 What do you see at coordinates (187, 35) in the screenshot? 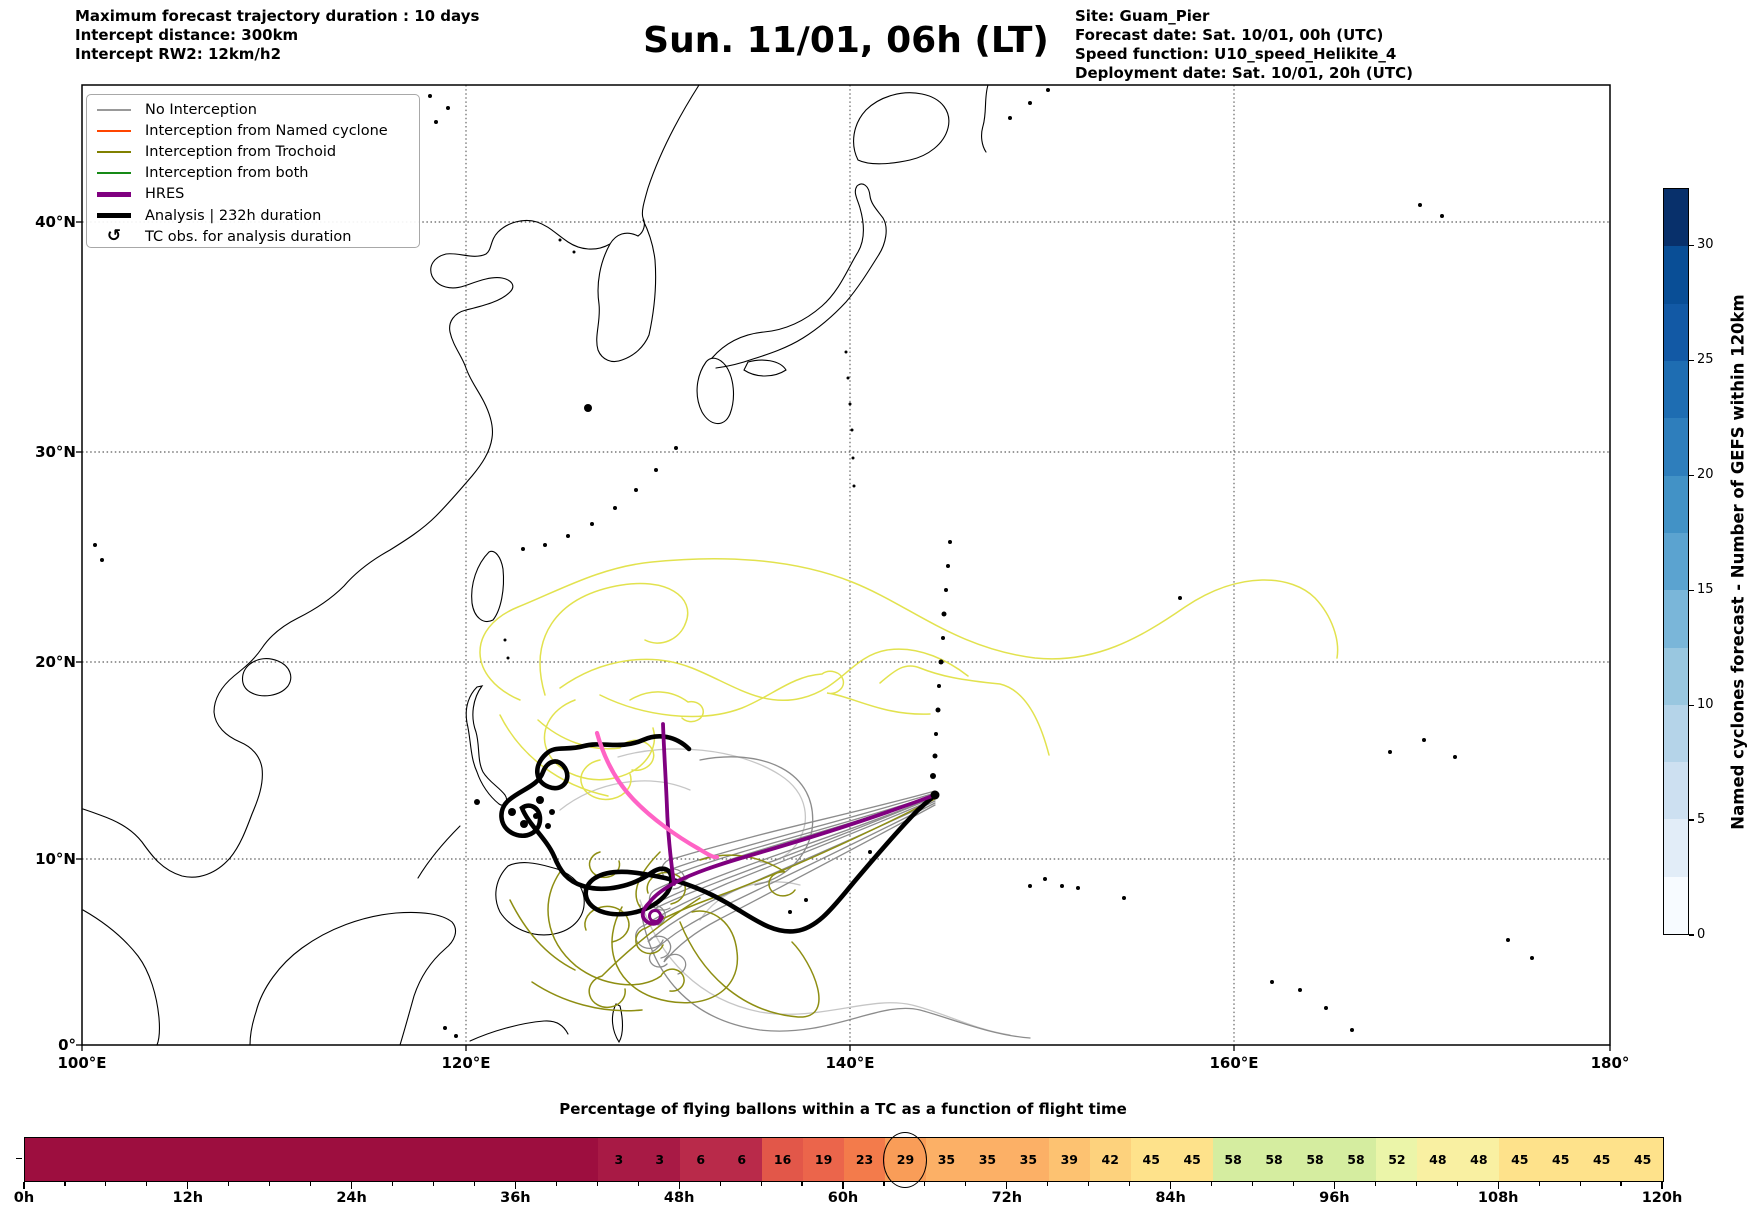
I see `intercept-distance-text: Intercept distance: 300km` at bounding box center [187, 35].